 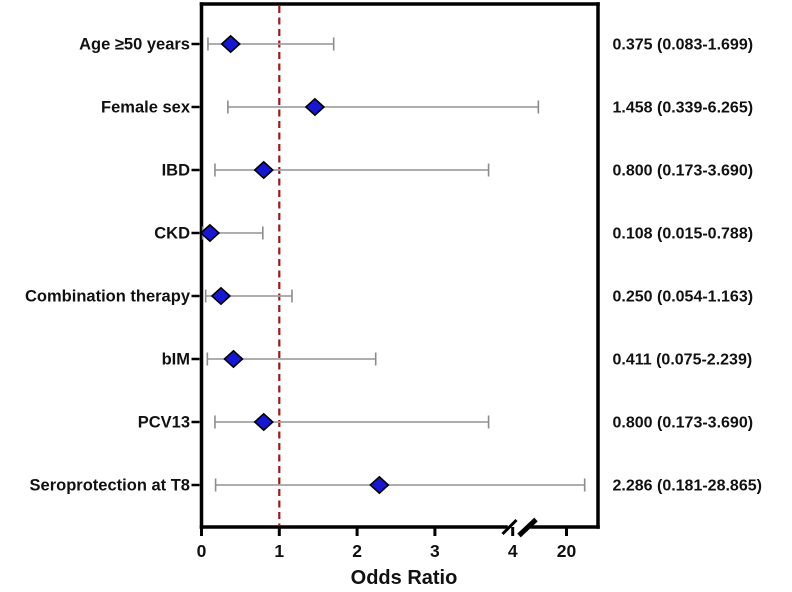 I want to click on or-value-label: 1.458 (0.339-6.265), so click(x=683, y=108).